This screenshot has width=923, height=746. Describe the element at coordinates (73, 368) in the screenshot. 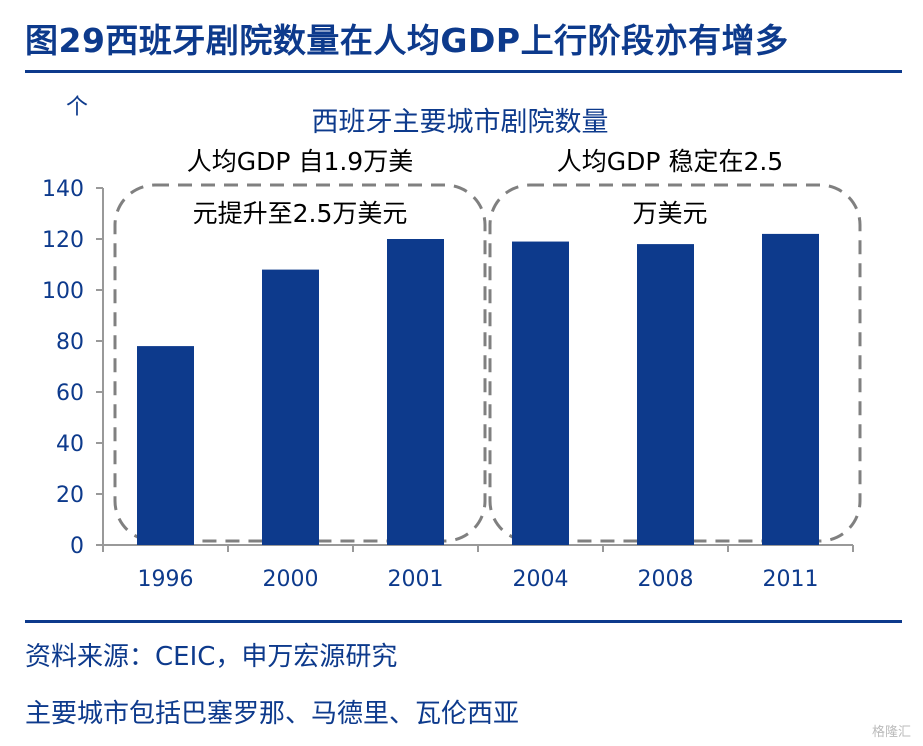

I see `y-axis: 0 20 40 60 80 100 120 140` at that location.